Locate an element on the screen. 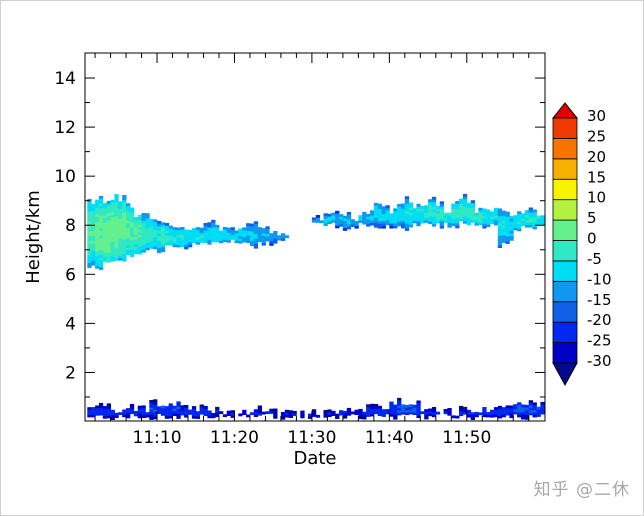 This screenshot has width=644, height=516. colorbar-tick-label: -5 is located at coordinates (594, 259).